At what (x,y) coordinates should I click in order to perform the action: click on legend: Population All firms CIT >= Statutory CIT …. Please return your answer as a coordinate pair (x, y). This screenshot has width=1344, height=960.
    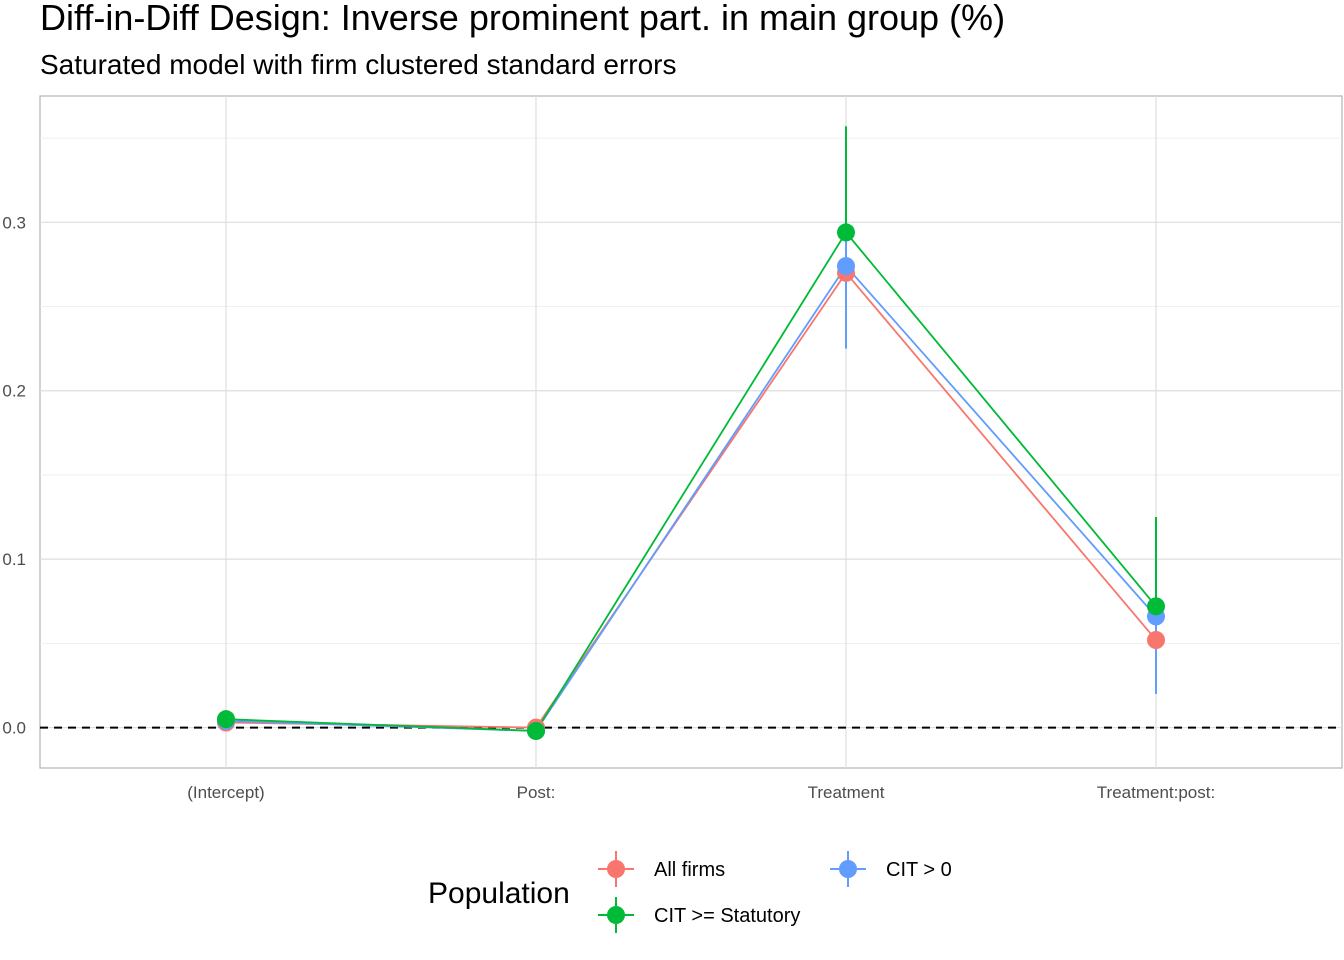
    Looking at the image, I should click on (690, 892).